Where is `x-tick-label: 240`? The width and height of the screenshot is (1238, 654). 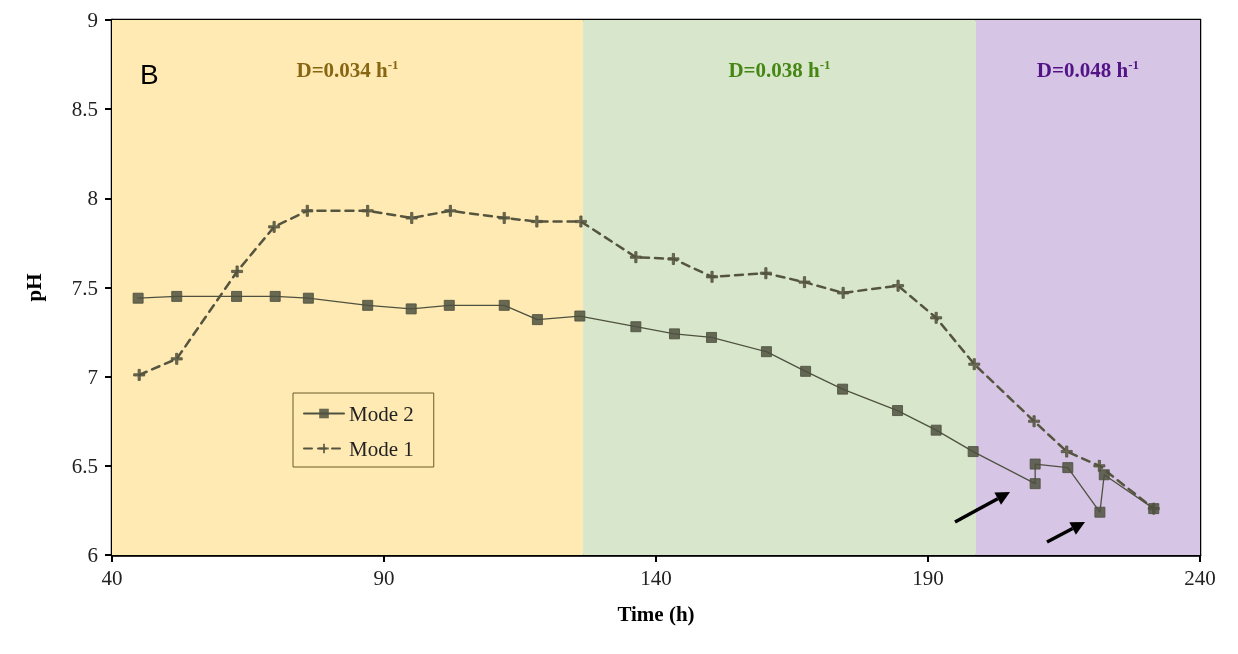 x-tick-label: 240 is located at coordinates (1200, 577).